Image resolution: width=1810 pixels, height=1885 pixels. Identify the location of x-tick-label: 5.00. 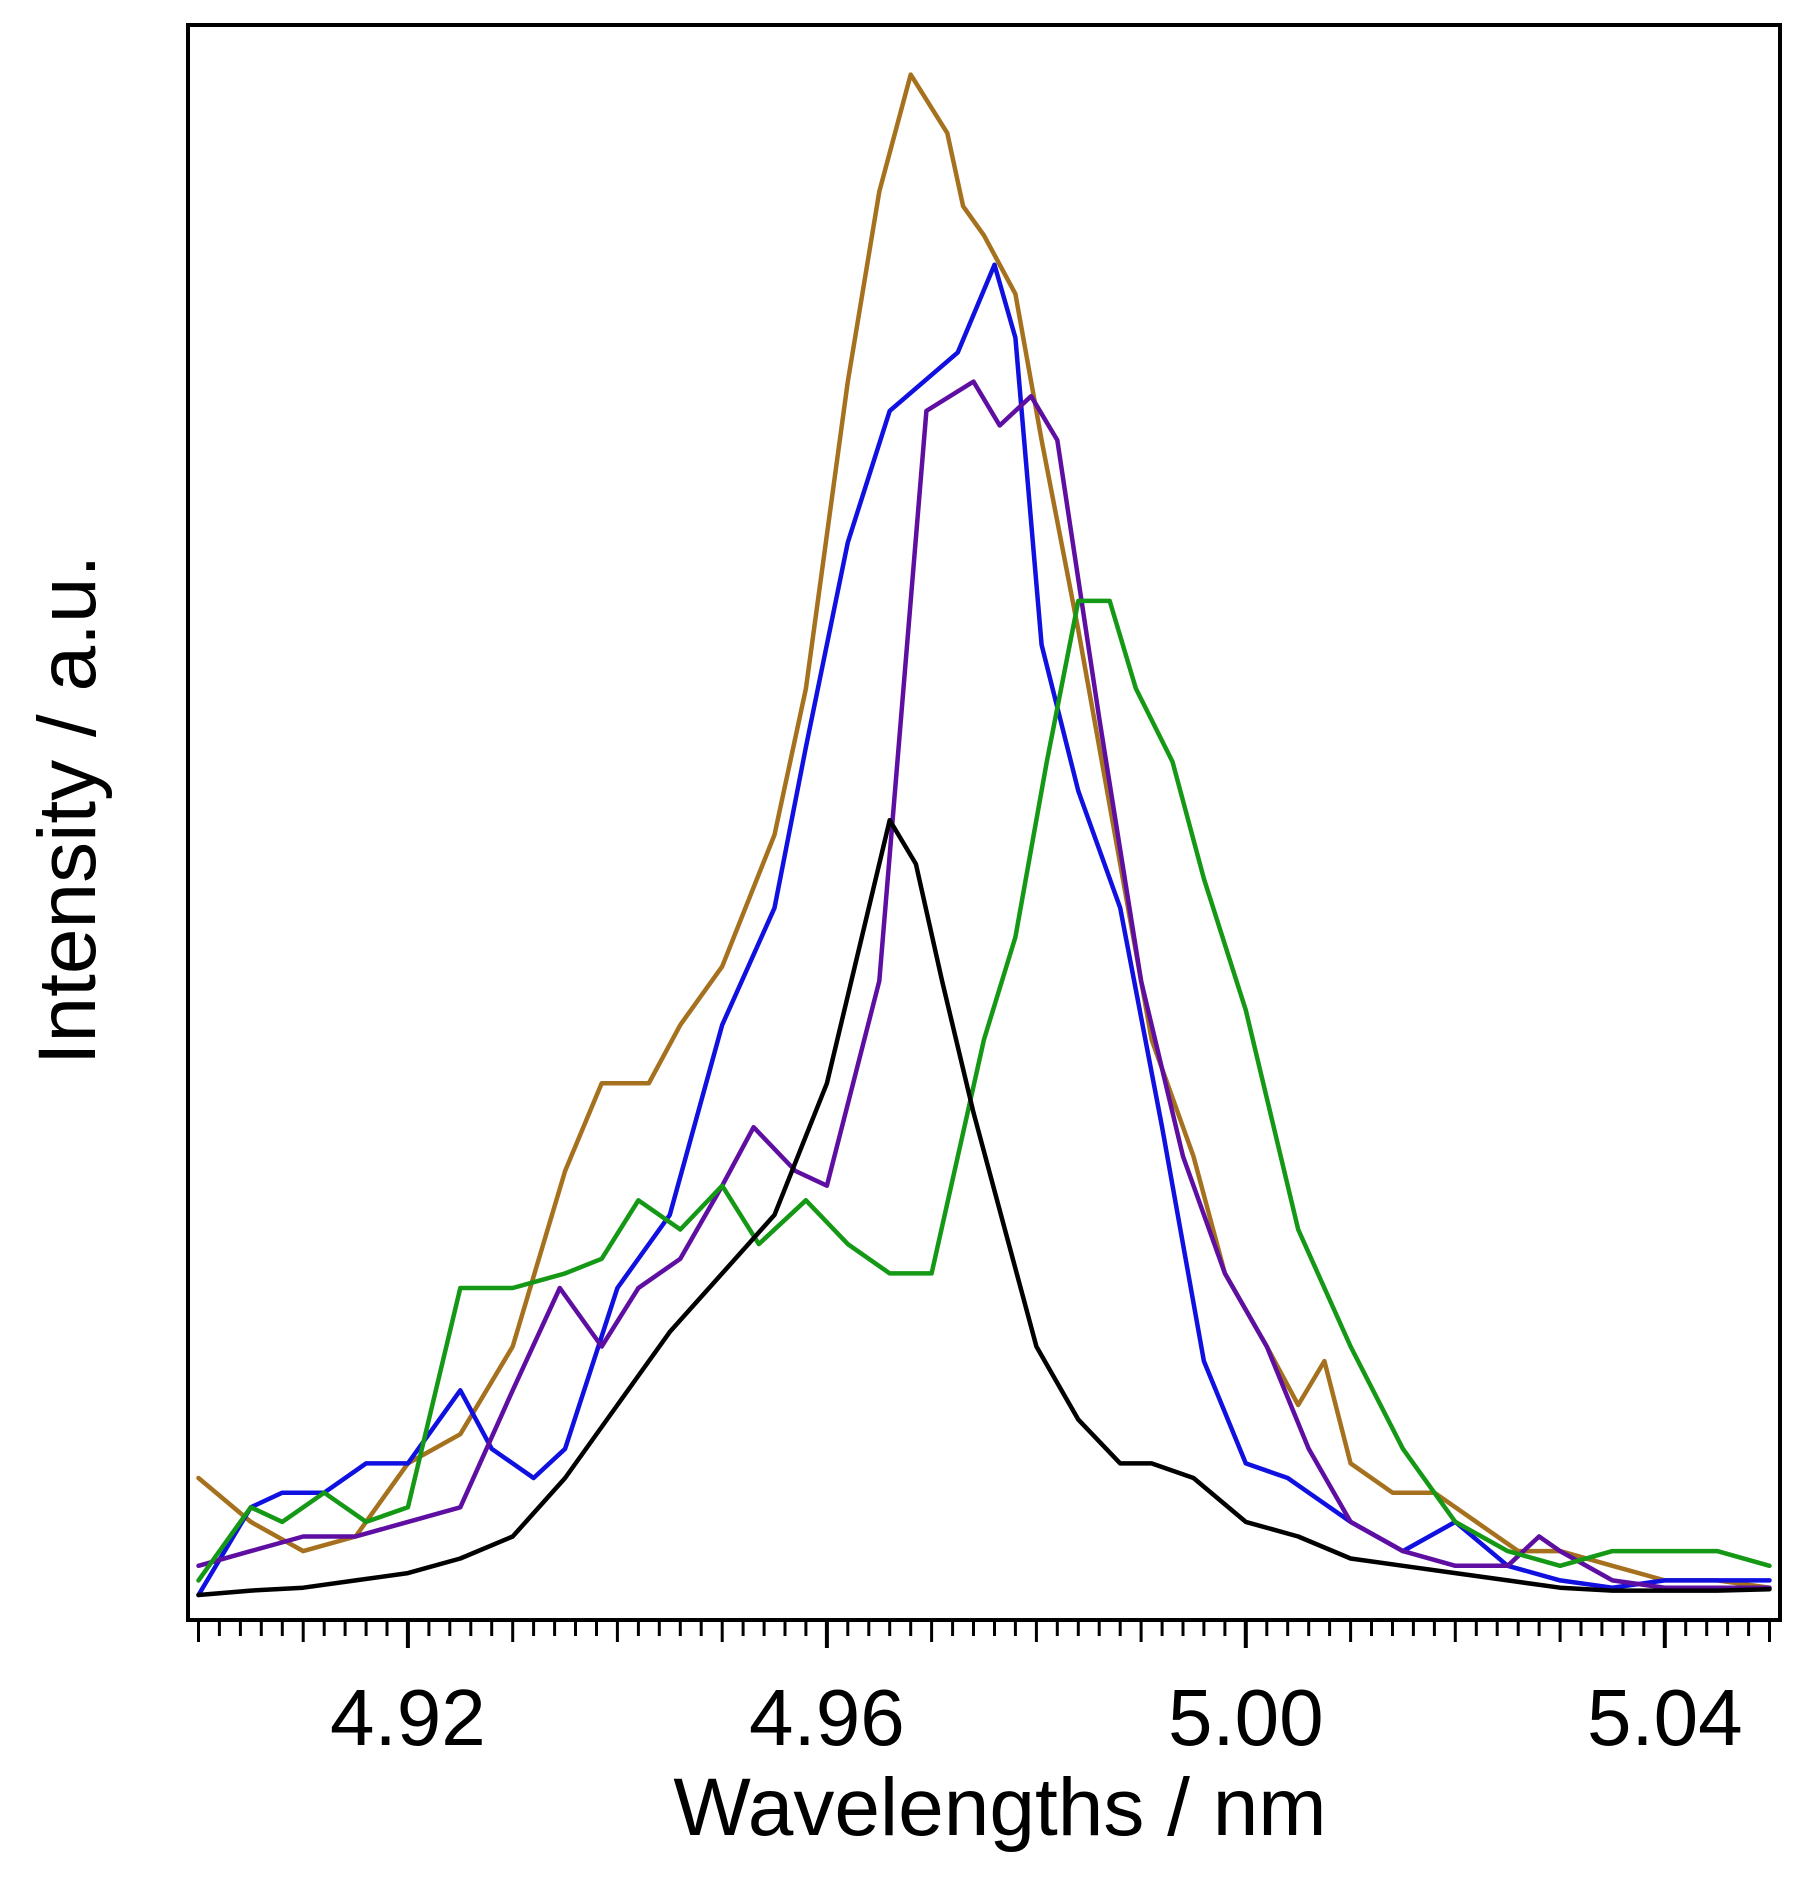
(1246, 1717).